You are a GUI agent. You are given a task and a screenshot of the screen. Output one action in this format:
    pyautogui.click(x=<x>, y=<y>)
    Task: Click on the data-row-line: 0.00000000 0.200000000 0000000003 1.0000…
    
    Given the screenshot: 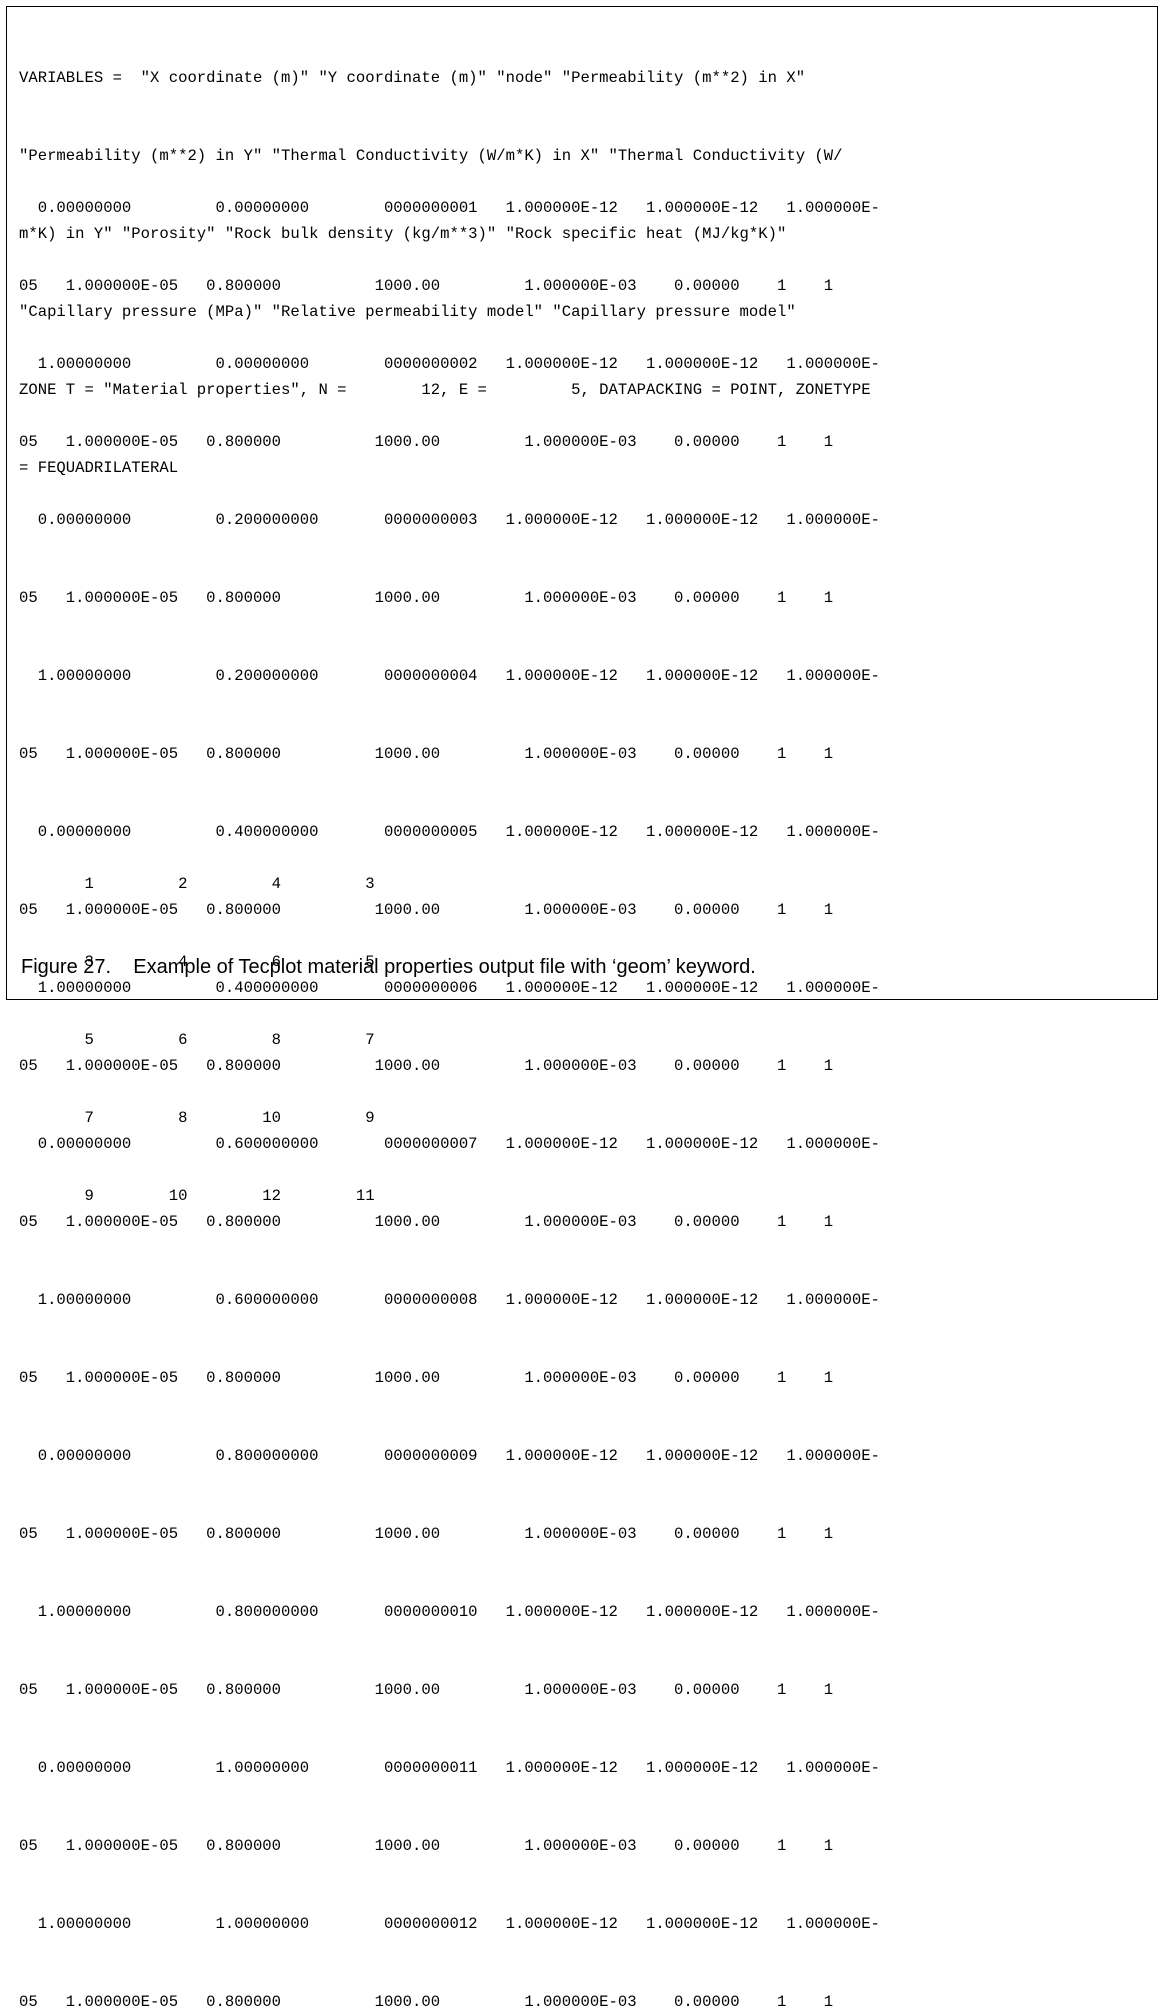 What is the action you would take?
    pyautogui.click(x=449, y=520)
    